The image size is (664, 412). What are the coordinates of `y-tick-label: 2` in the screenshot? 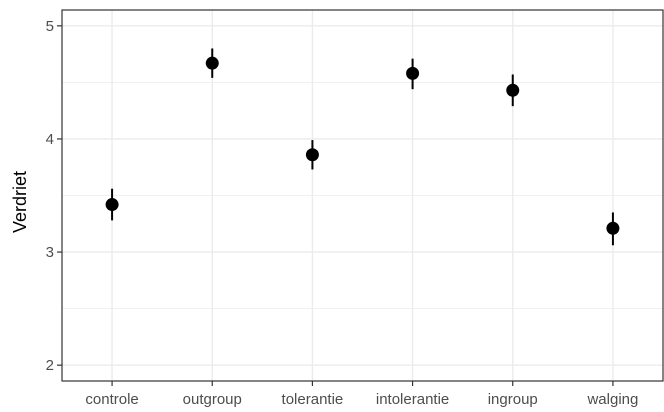 It's located at (50, 365).